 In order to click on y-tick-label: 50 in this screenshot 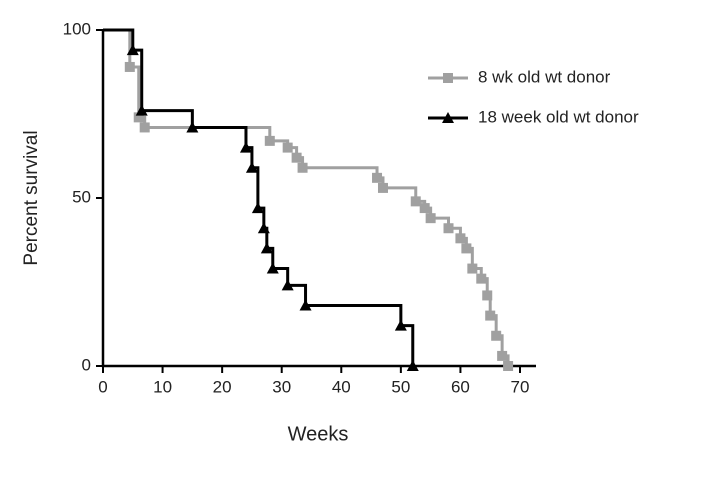, I will do `click(81, 196)`.